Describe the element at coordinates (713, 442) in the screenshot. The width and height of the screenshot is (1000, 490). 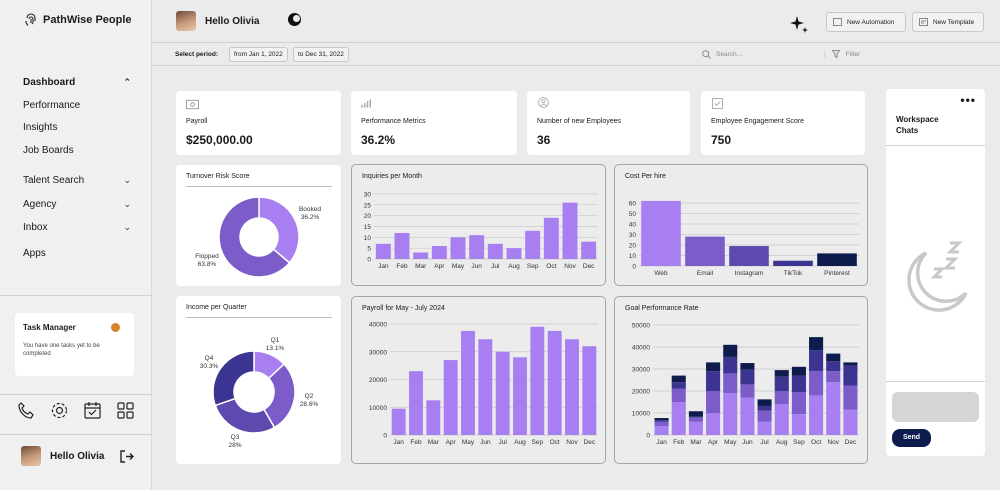
I see `x-tick-label: Apr` at that location.